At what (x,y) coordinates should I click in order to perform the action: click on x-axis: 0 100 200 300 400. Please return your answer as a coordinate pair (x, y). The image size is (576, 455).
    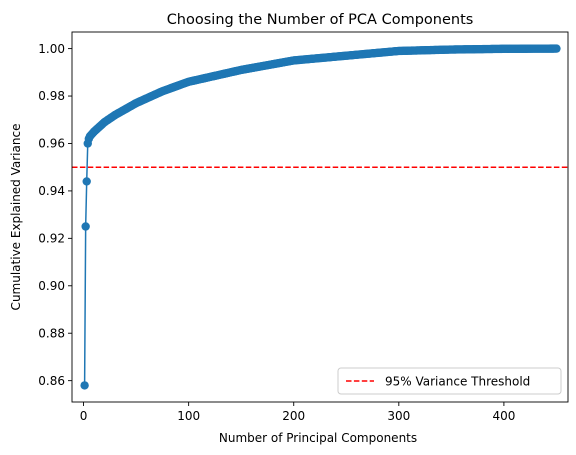
    Looking at the image, I should click on (297, 412).